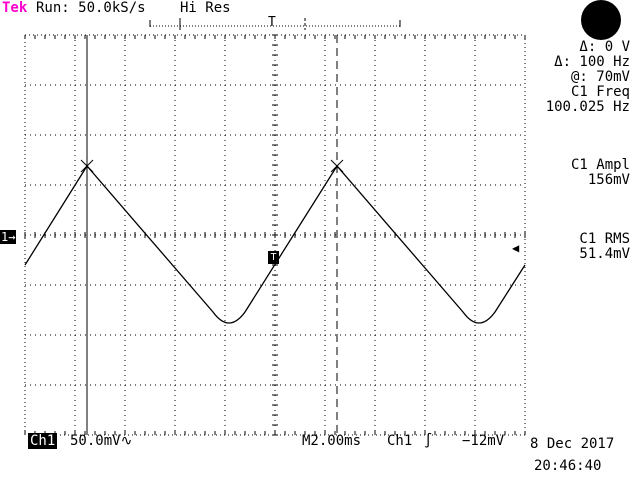 Image resolution: width=640 pixels, height=480 pixels. Describe the element at coordinates (332, 441) in the screenshot. I see `timebase-readout: M2.00ms` at that location.